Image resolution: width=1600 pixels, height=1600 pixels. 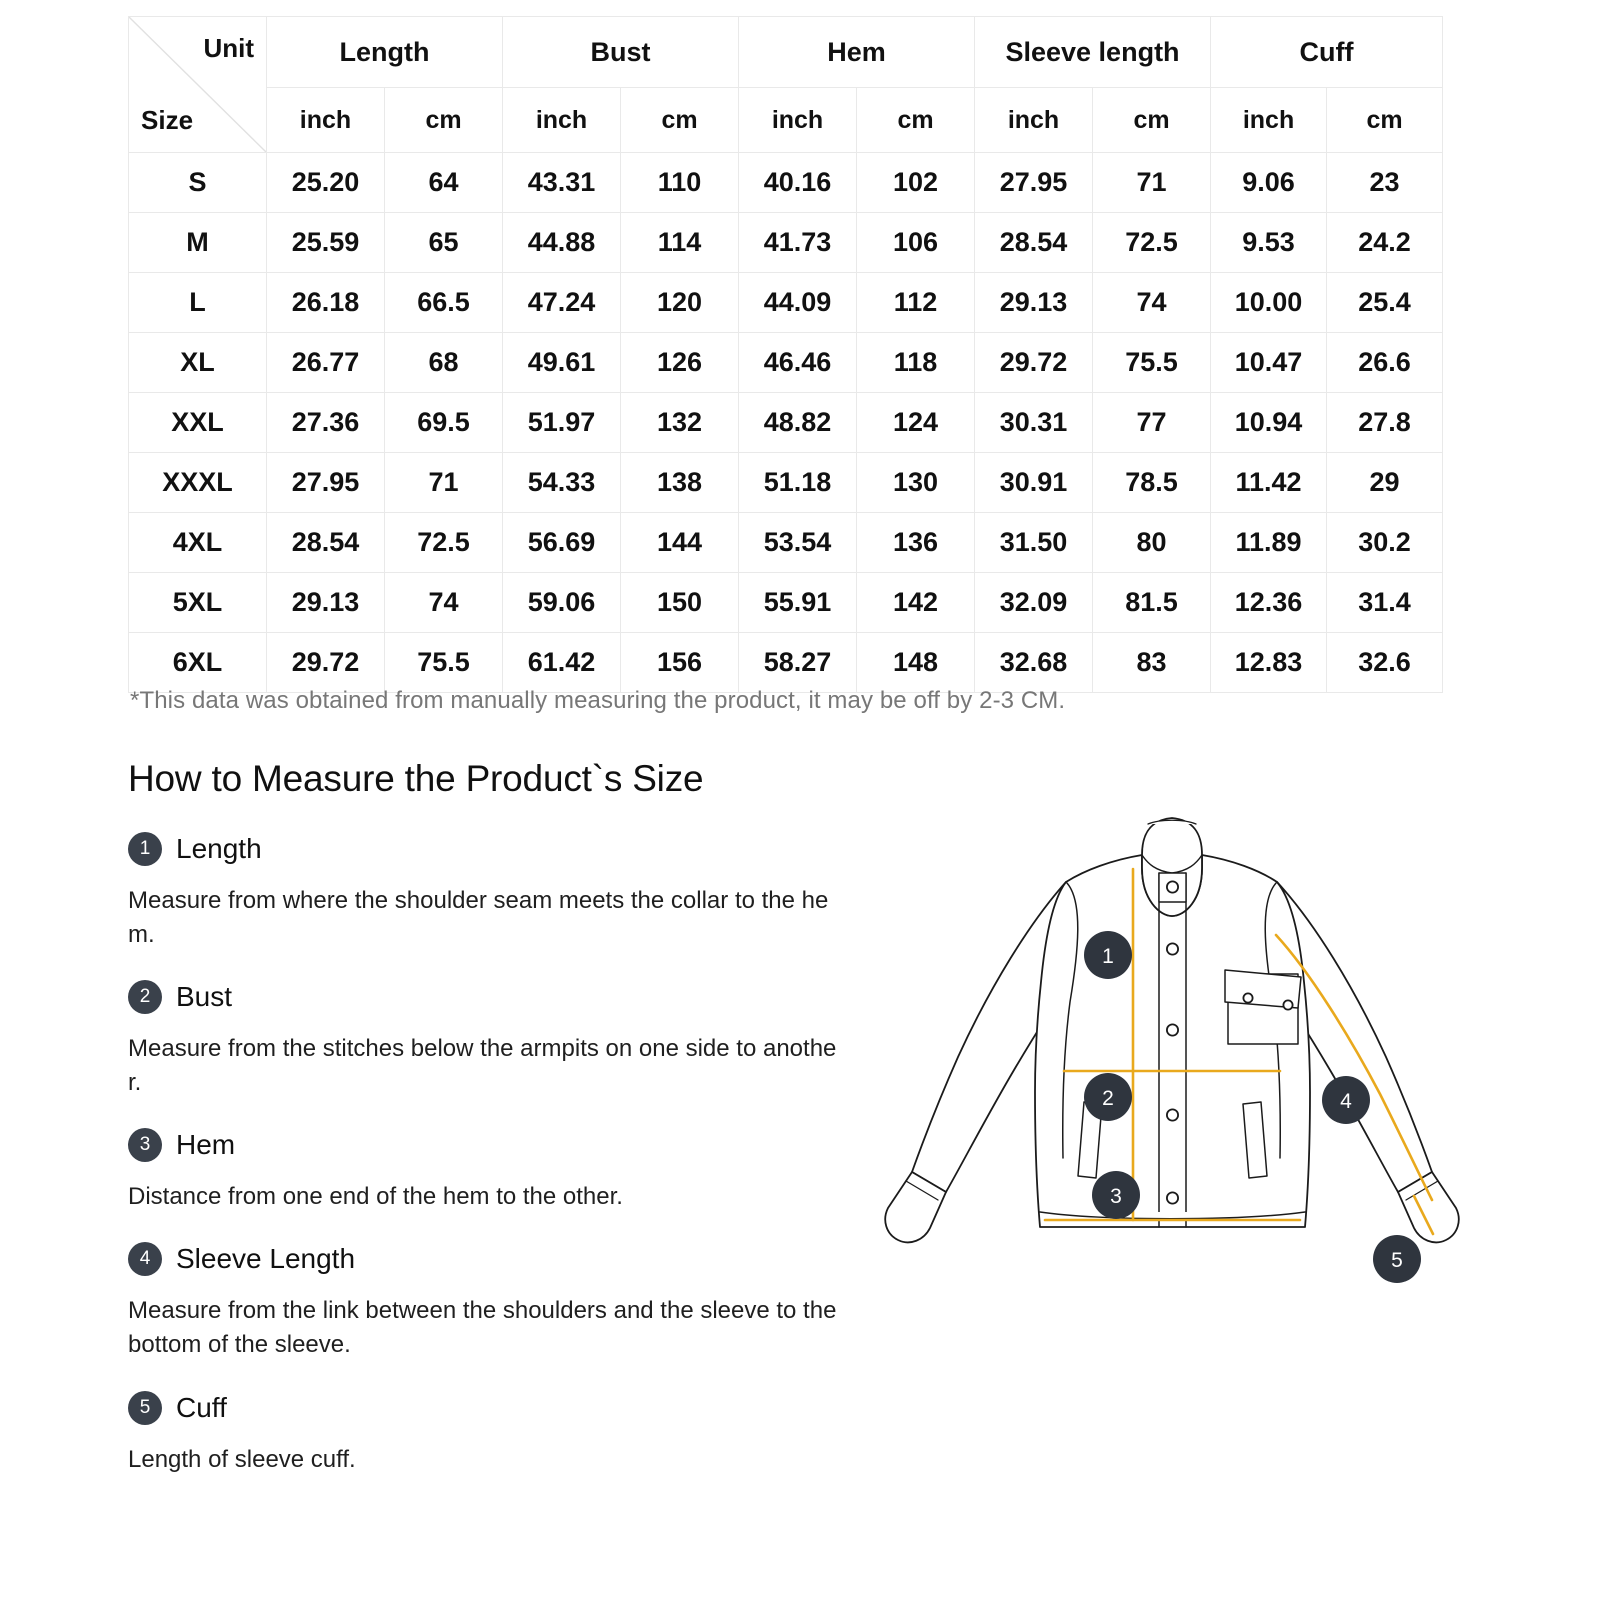 What do you see at coordinates (325, 302) in the screenshot?
I see `table-cell: 26.18` at bounding box center [325, 302].